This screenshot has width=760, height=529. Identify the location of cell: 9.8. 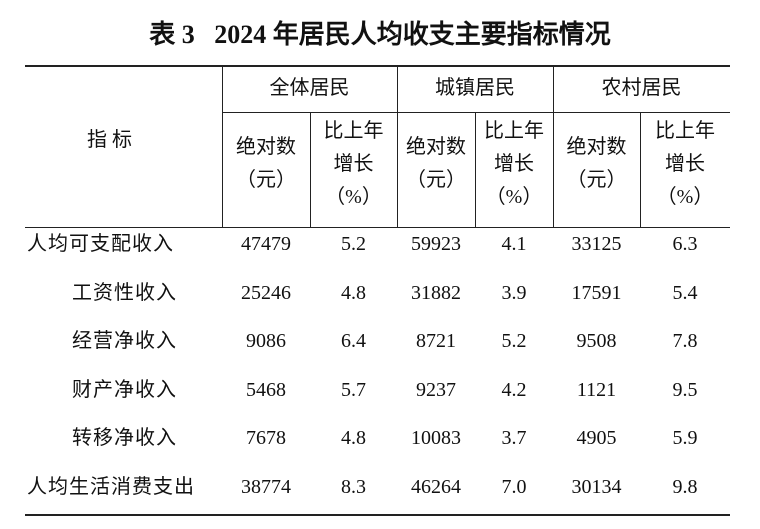
(685, 486).